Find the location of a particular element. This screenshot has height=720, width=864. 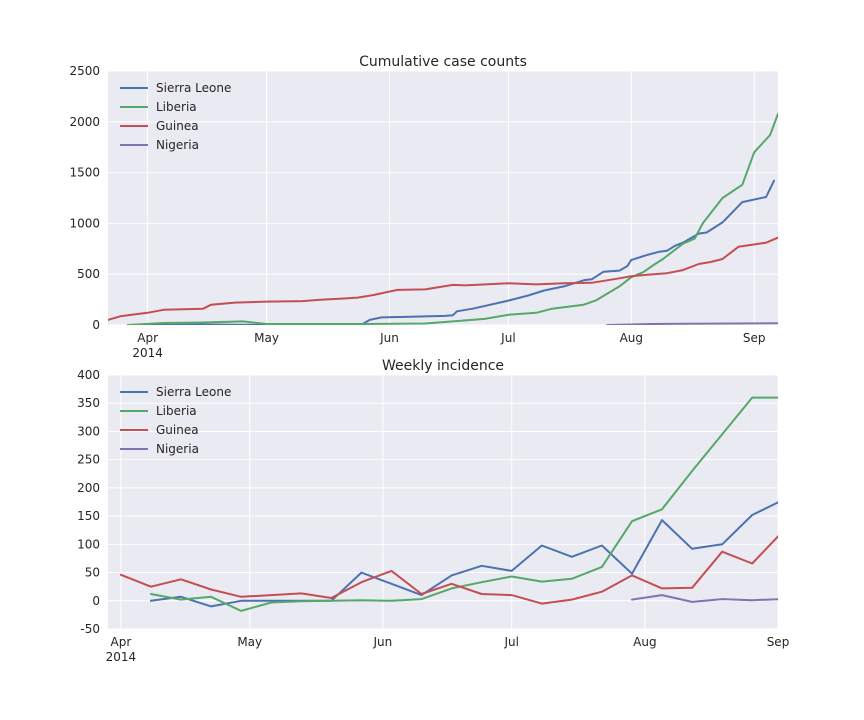

y-tick-label: 50 is located at coordinates (92, 573).